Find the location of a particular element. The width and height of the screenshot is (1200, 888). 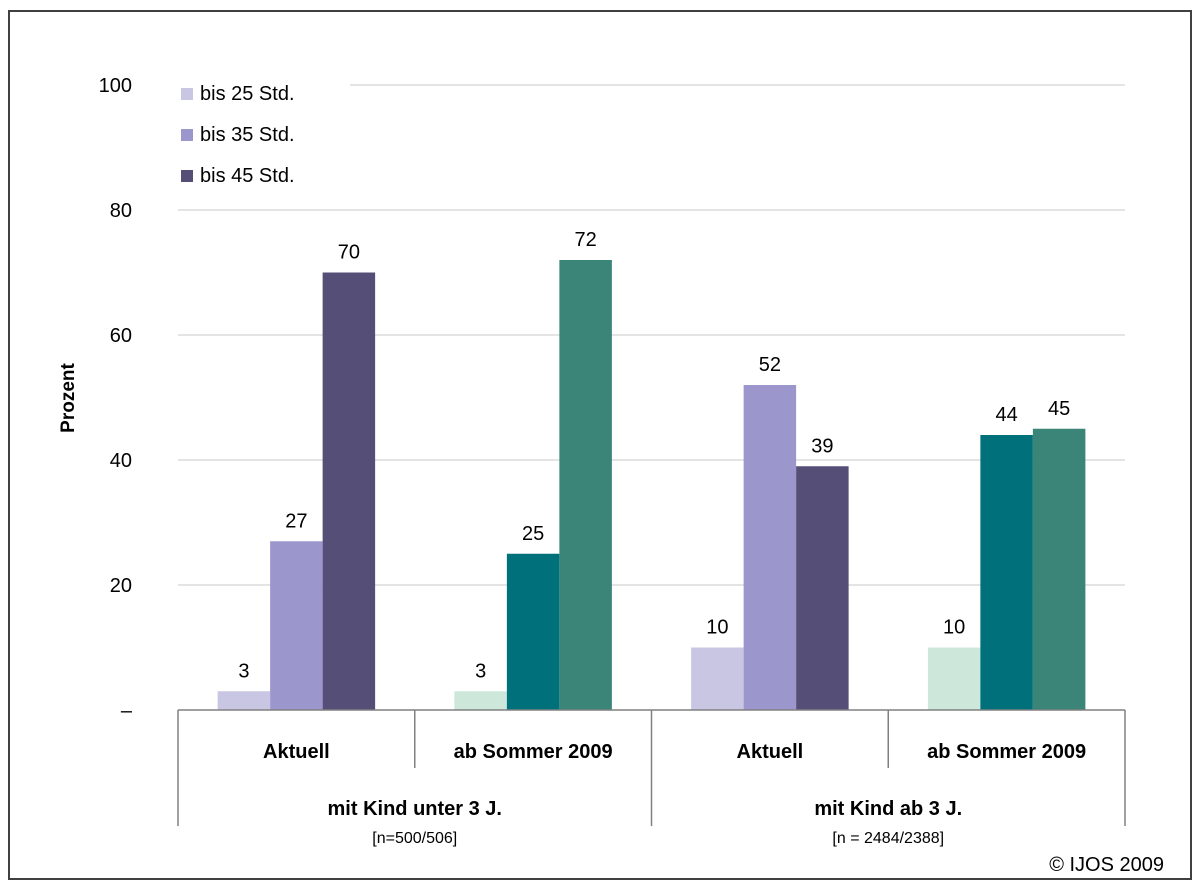

data-label: 25 is located at coordinates (533, 534).